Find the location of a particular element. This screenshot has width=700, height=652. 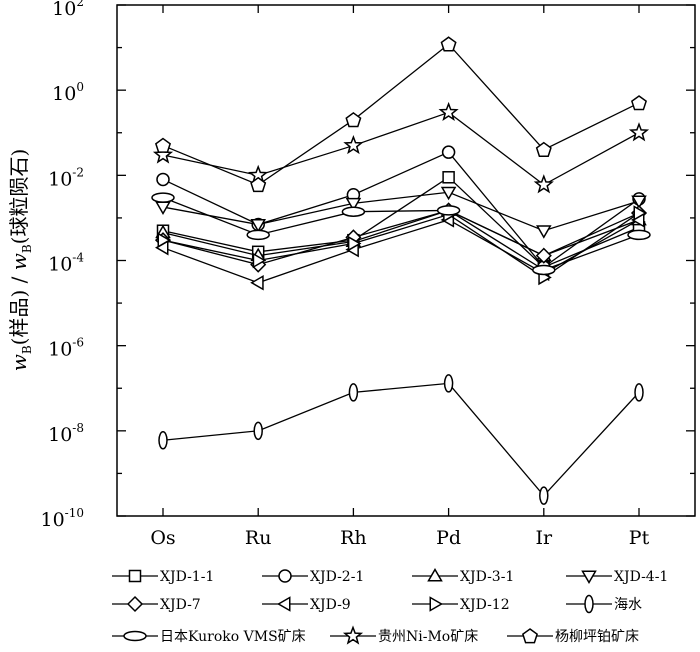

y-tick-label: 10⁰ is located at coordinates (68, 92).